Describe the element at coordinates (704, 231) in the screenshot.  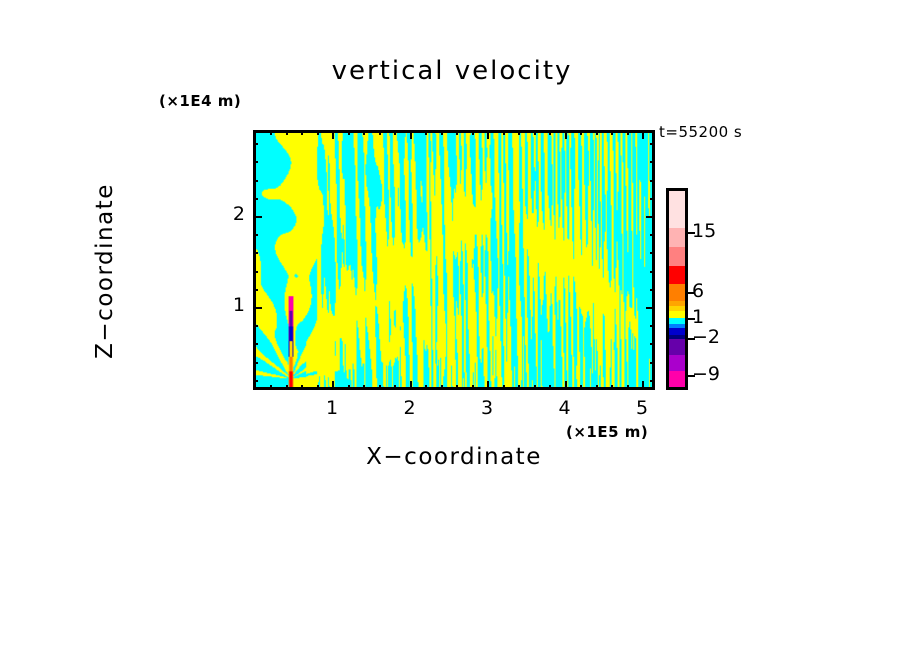
I see `colorbar-tick-label: 15` at that location.